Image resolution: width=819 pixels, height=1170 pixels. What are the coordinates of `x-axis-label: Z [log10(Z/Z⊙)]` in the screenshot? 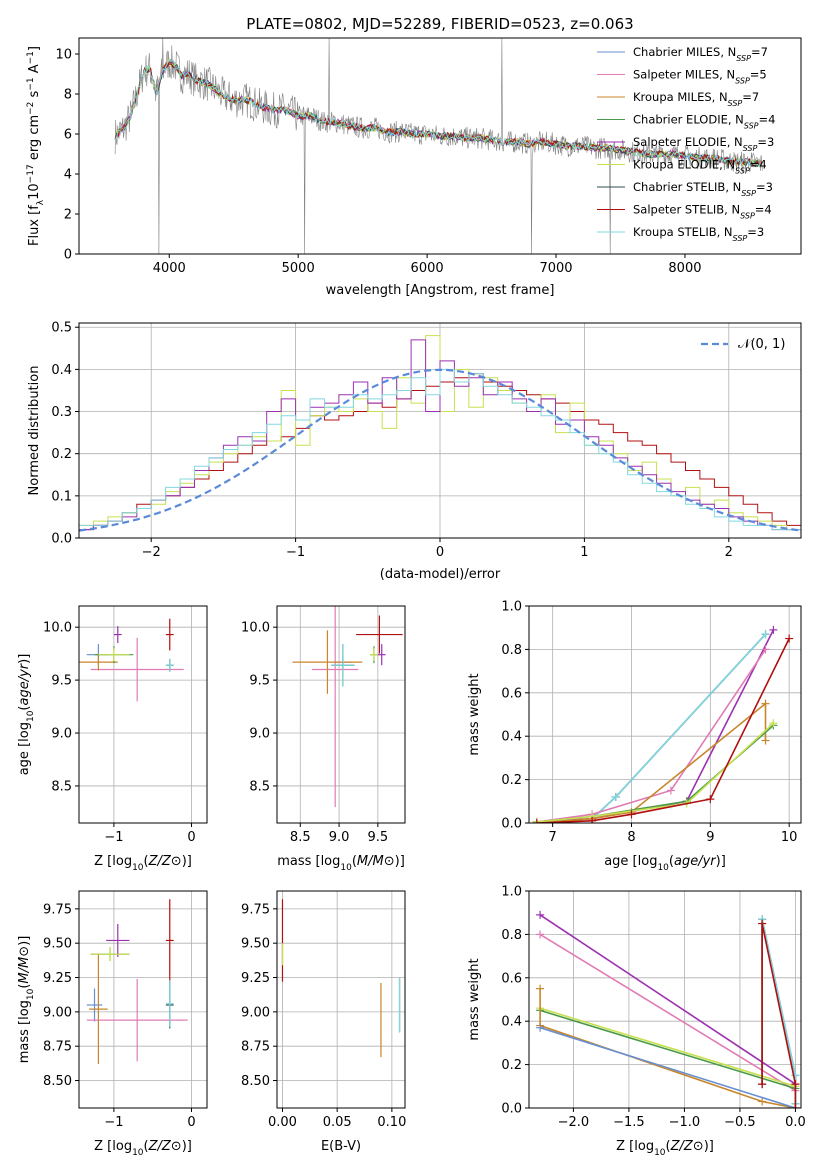 It's located at (665, 1148).